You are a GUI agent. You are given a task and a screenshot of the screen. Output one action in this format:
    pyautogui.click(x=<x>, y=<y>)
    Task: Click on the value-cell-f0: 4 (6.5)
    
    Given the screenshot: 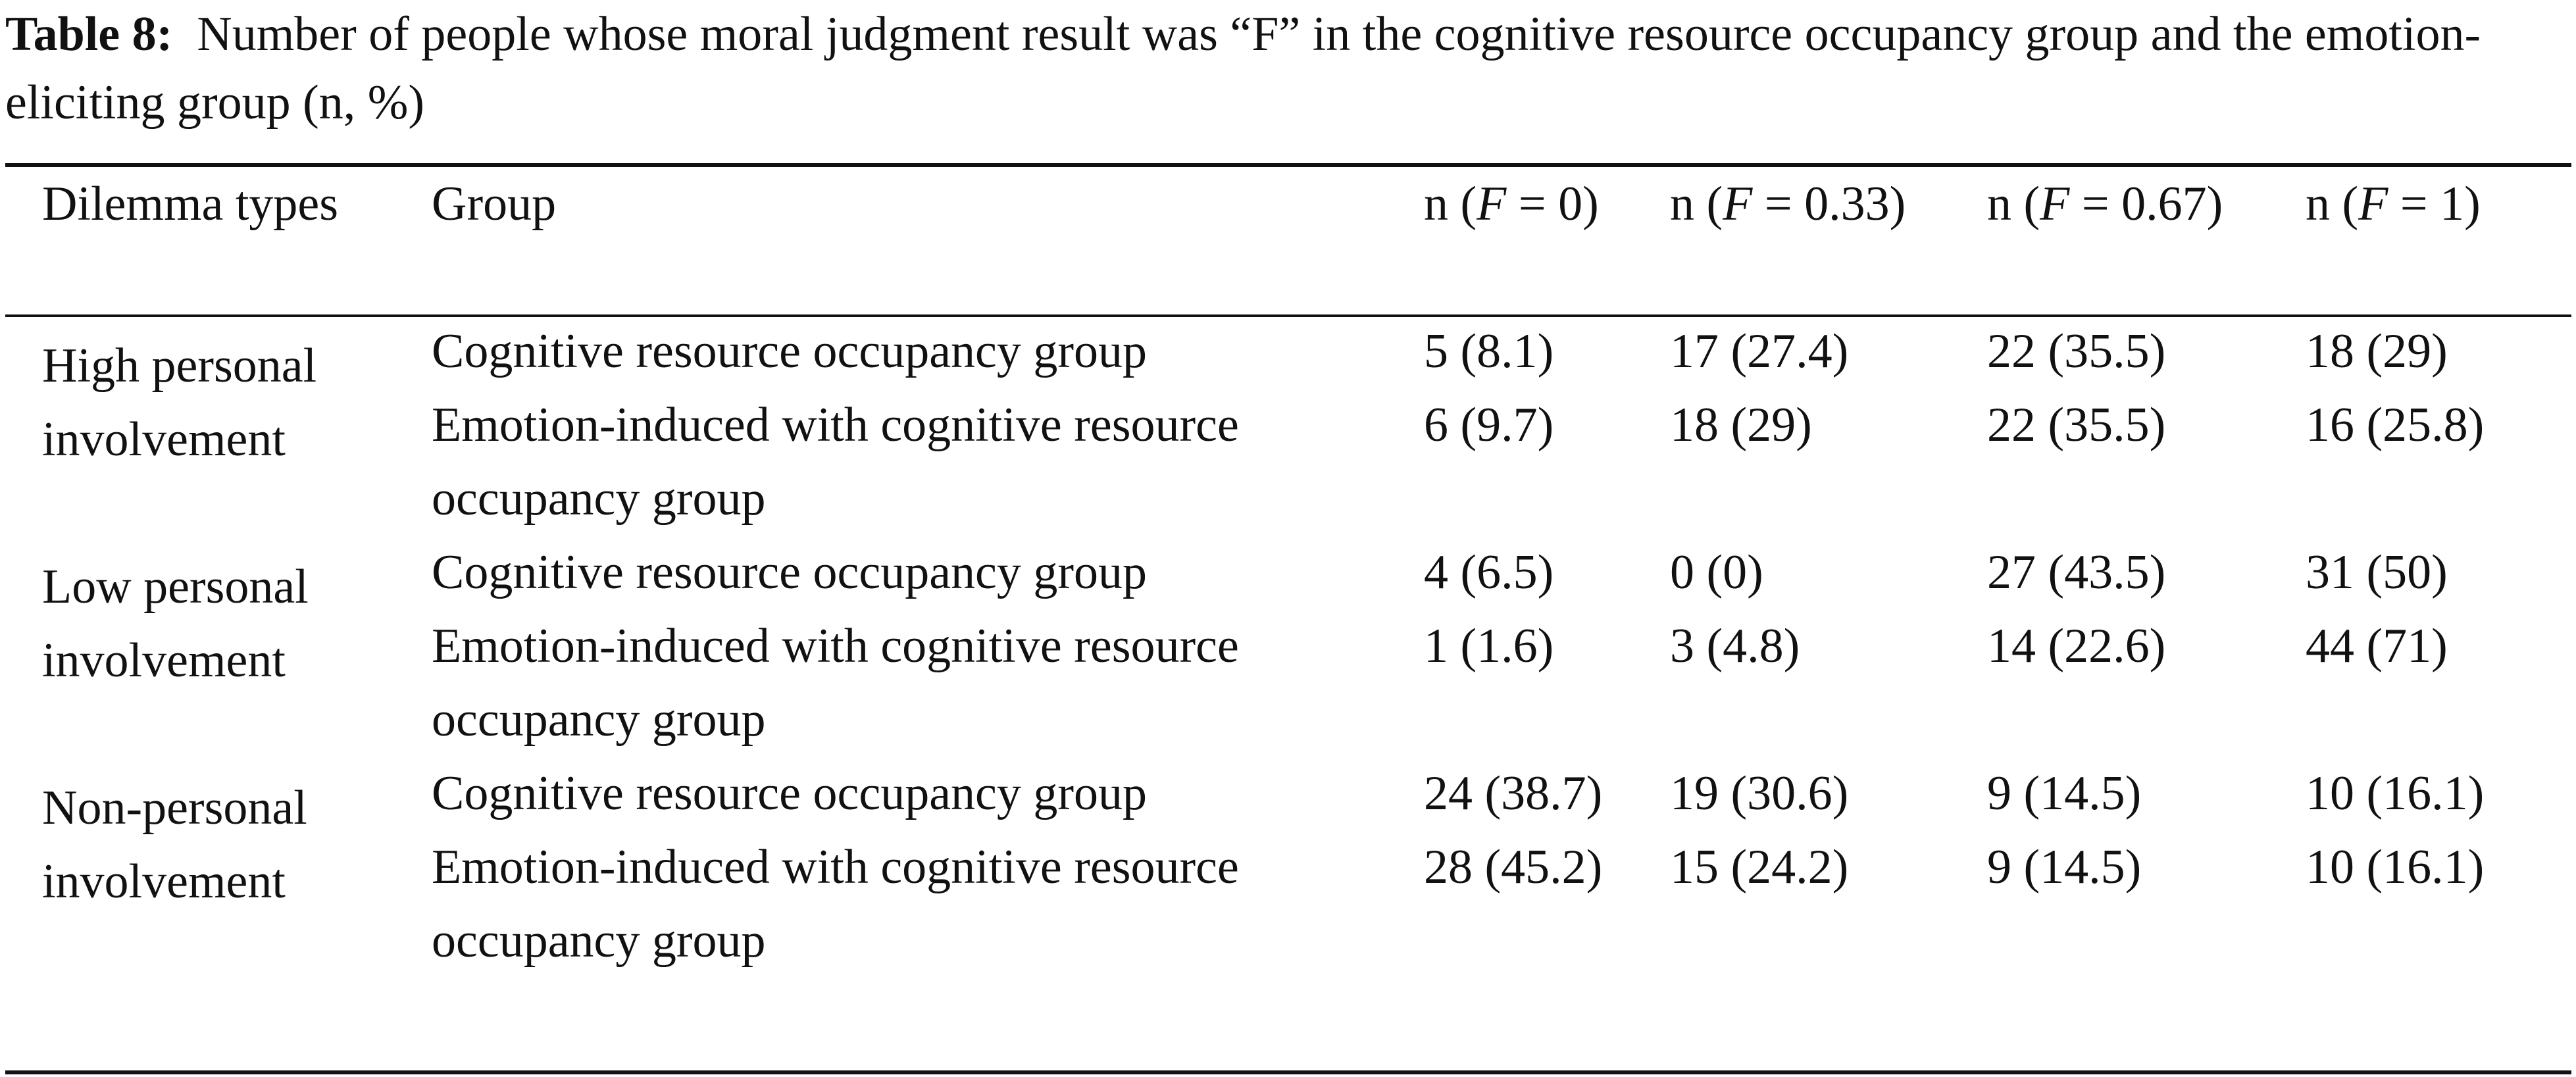 What is the action you would take?
    pyautogui.click(x=1489, y=572)
    